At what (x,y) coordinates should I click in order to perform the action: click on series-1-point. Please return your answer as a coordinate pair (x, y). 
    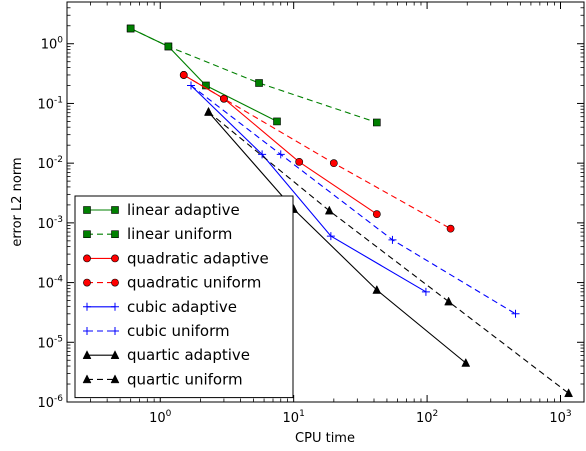
    Looking at the image, I should click on (277, 121).